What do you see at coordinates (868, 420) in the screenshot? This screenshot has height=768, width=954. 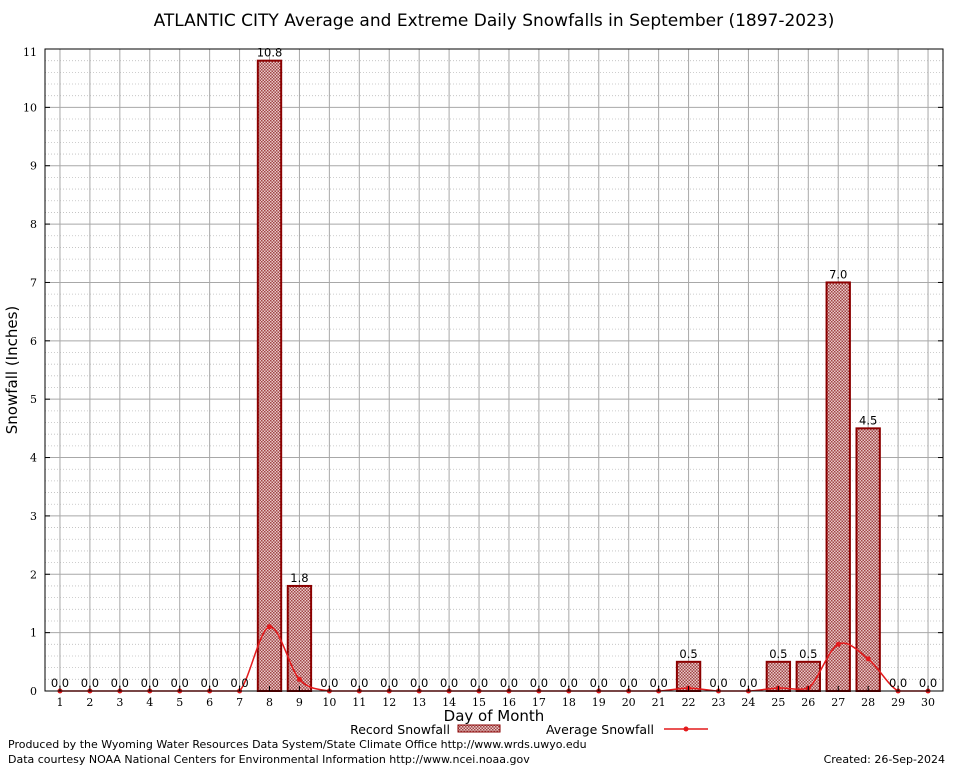 I see `bar-label-day-28: 4.5` at bounding box center [868, 420].